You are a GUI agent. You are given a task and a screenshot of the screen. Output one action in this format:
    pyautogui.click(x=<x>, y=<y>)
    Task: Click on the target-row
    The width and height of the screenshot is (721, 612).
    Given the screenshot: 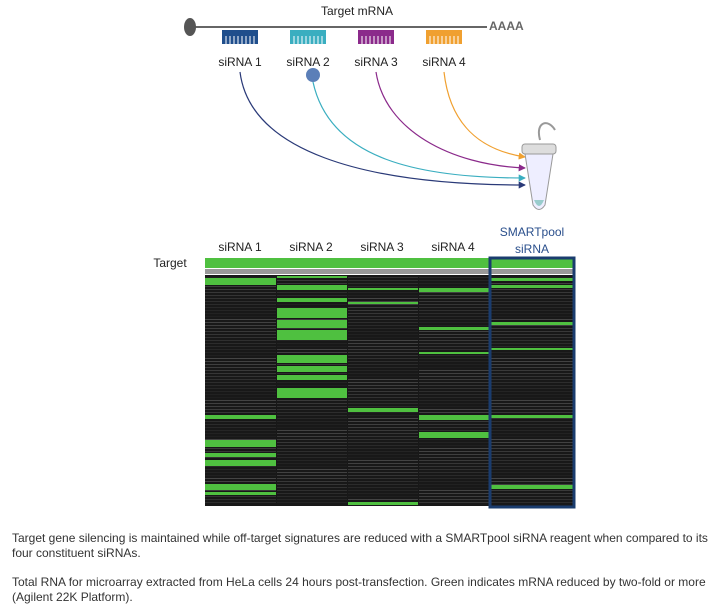 What is the action you would take?
    pyautogui.click(x=390, y=263)
    